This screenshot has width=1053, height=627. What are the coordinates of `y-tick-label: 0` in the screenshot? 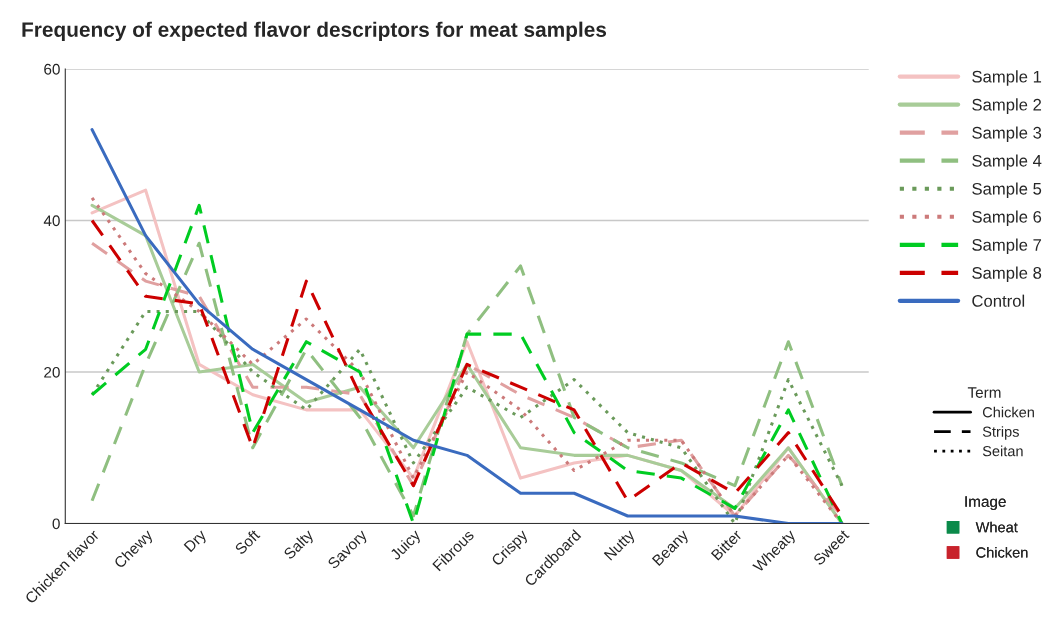 It's located at (56, 524).